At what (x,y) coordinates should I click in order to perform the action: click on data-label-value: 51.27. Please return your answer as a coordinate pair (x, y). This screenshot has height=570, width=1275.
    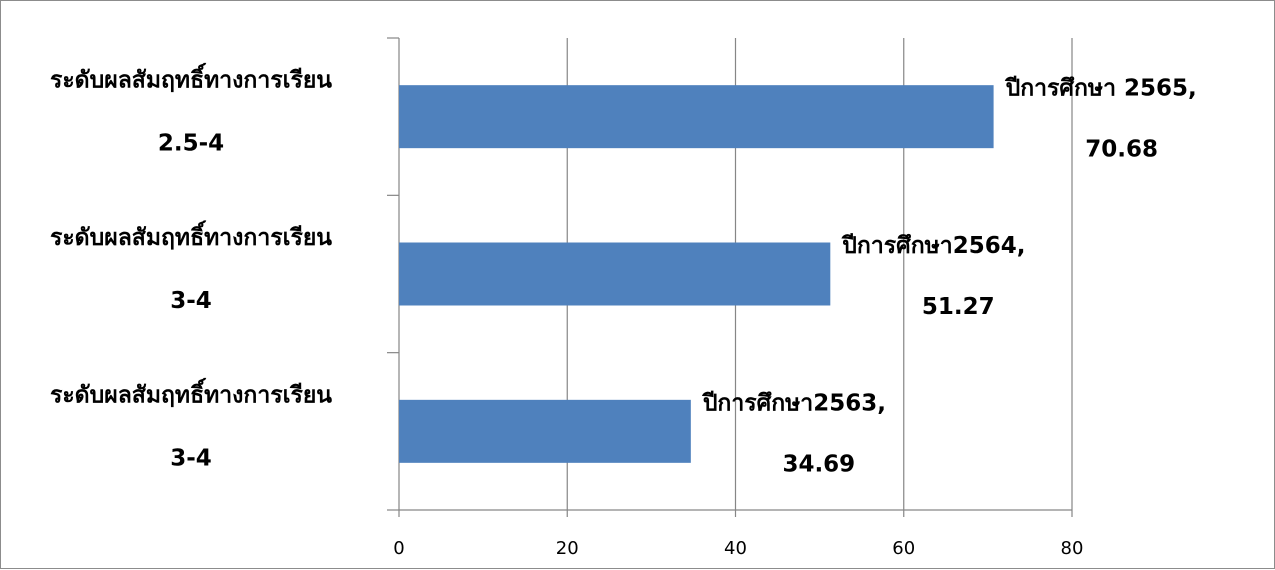
    Looking at the image, I should click on (958, 307).